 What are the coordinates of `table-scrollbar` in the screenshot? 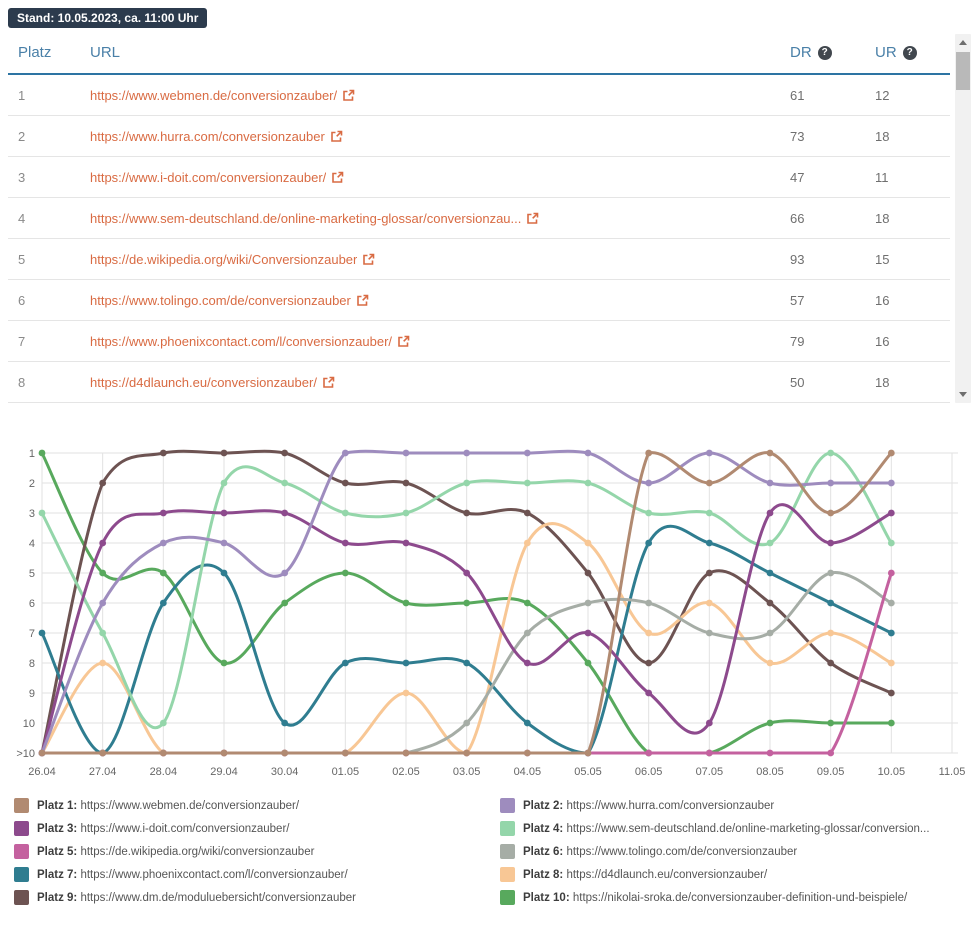 It's located at (963, 218).